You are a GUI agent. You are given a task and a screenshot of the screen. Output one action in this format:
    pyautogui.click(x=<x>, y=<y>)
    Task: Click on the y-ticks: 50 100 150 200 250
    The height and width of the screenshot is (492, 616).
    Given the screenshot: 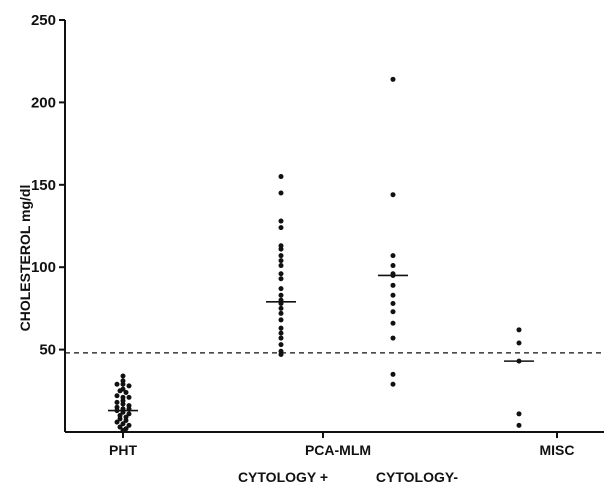 What is the action you would take?
    pyautogui.click(x=48, y=185)
    